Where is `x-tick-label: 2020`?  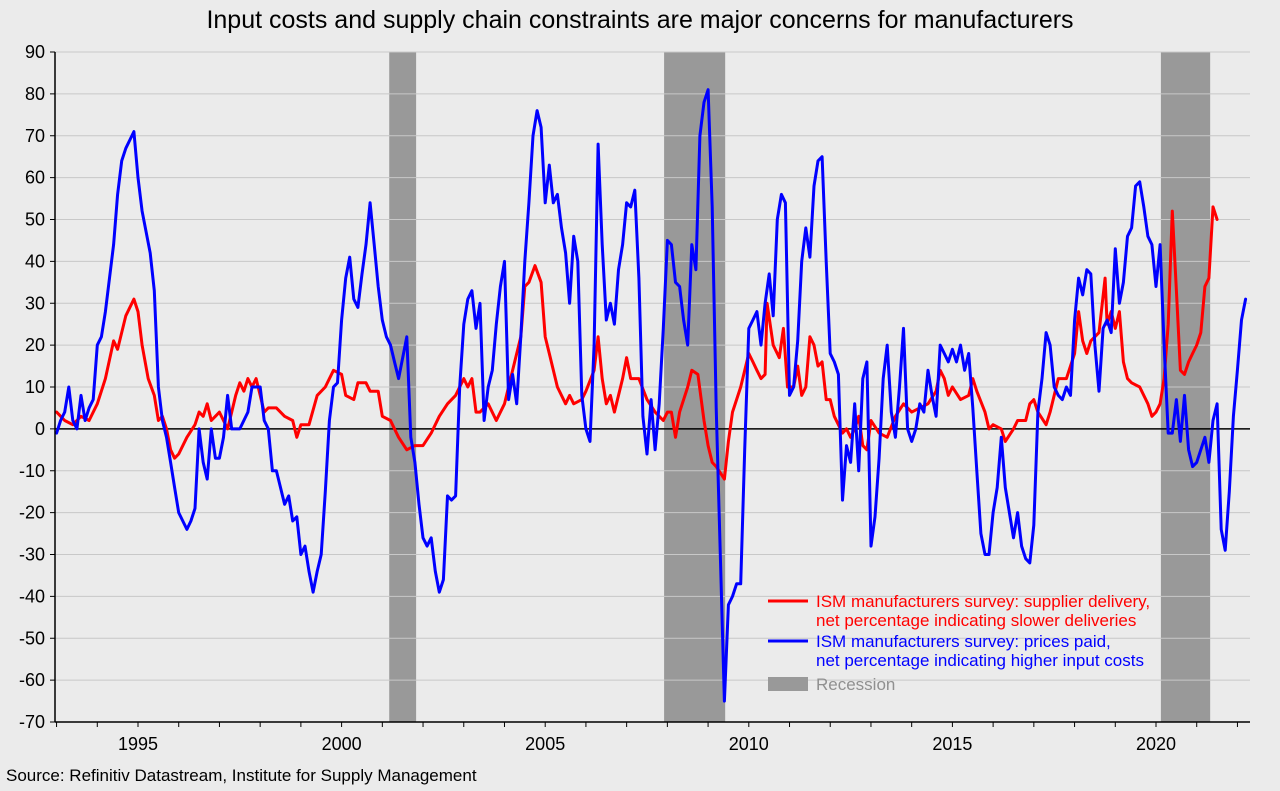 x-tick-label: 2020 is located at coordinates (1156, 744).